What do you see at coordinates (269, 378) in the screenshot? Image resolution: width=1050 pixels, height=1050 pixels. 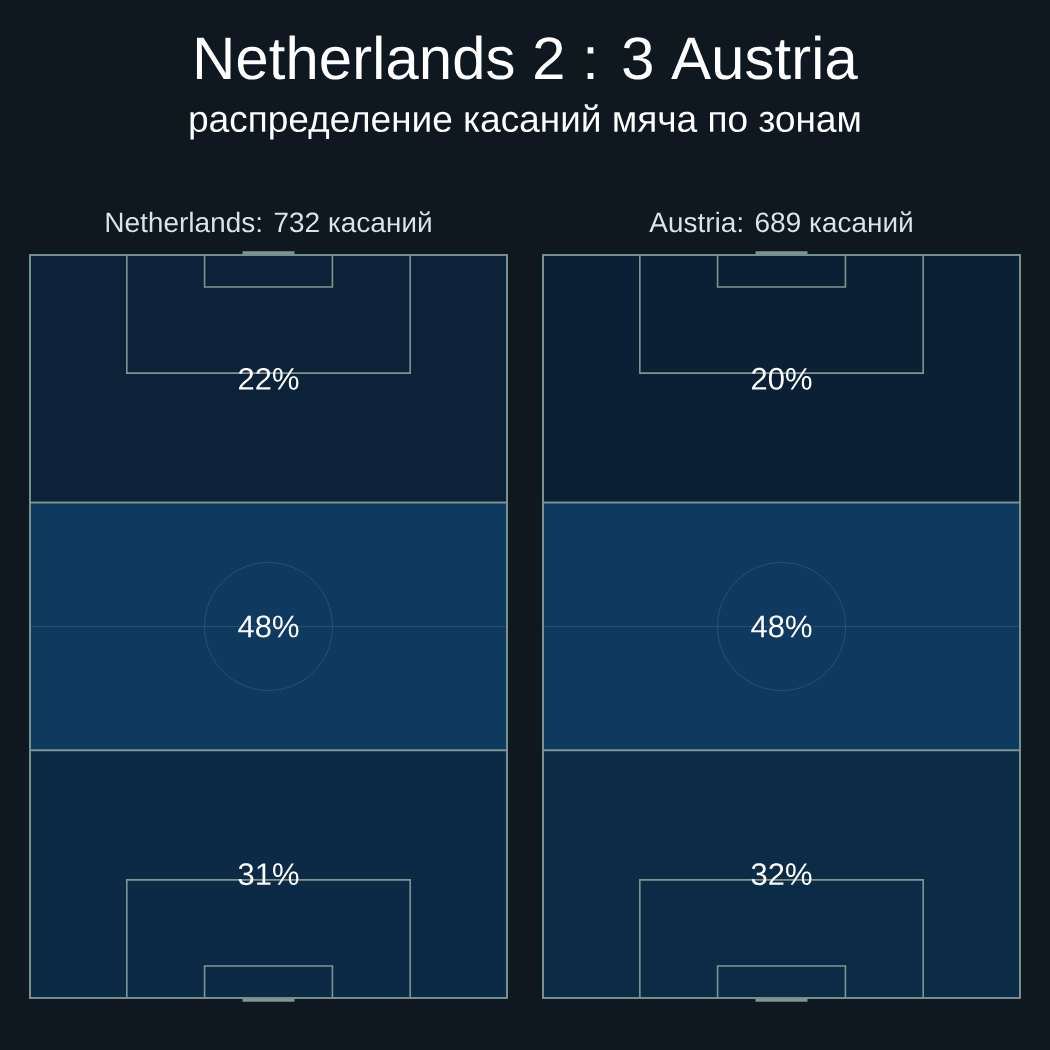 I see `data-label: 22%` at bounding box center [269, 378].